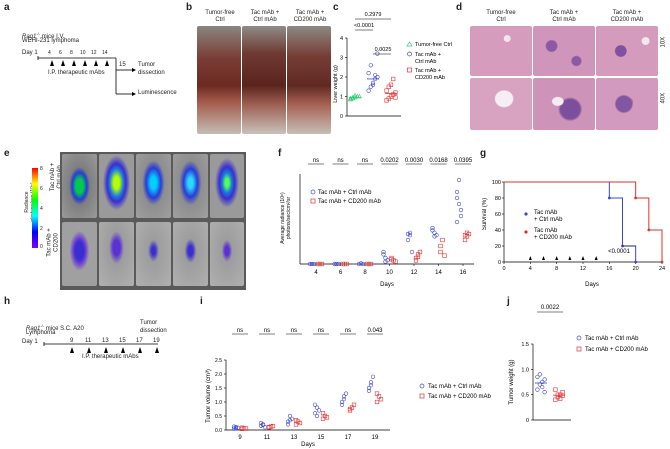  I want to click on c-ytick-label: 1, so click(341, 98).